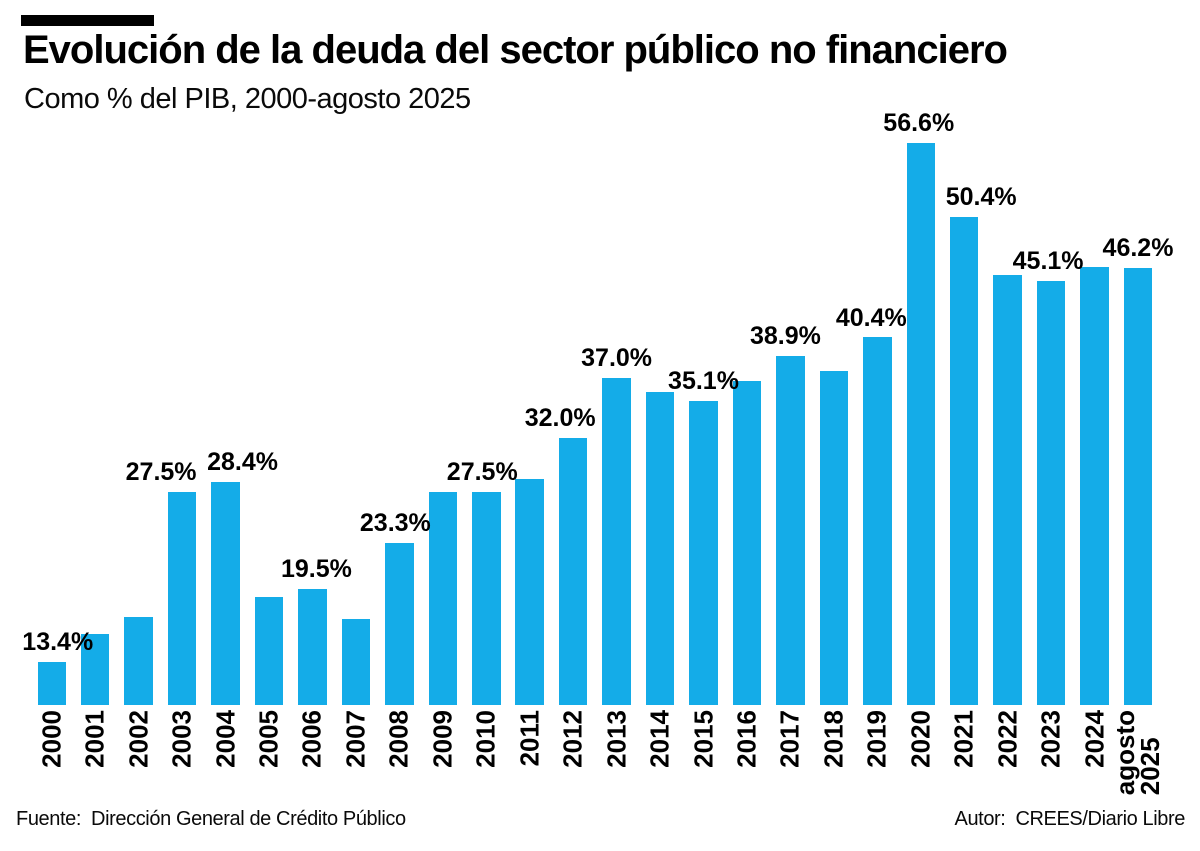 This screenshot has height=851, width=1200. What do you see at coordinates (573, 571) in the screenshot?
I see `bar-2012` at bounding box center [573, 571].